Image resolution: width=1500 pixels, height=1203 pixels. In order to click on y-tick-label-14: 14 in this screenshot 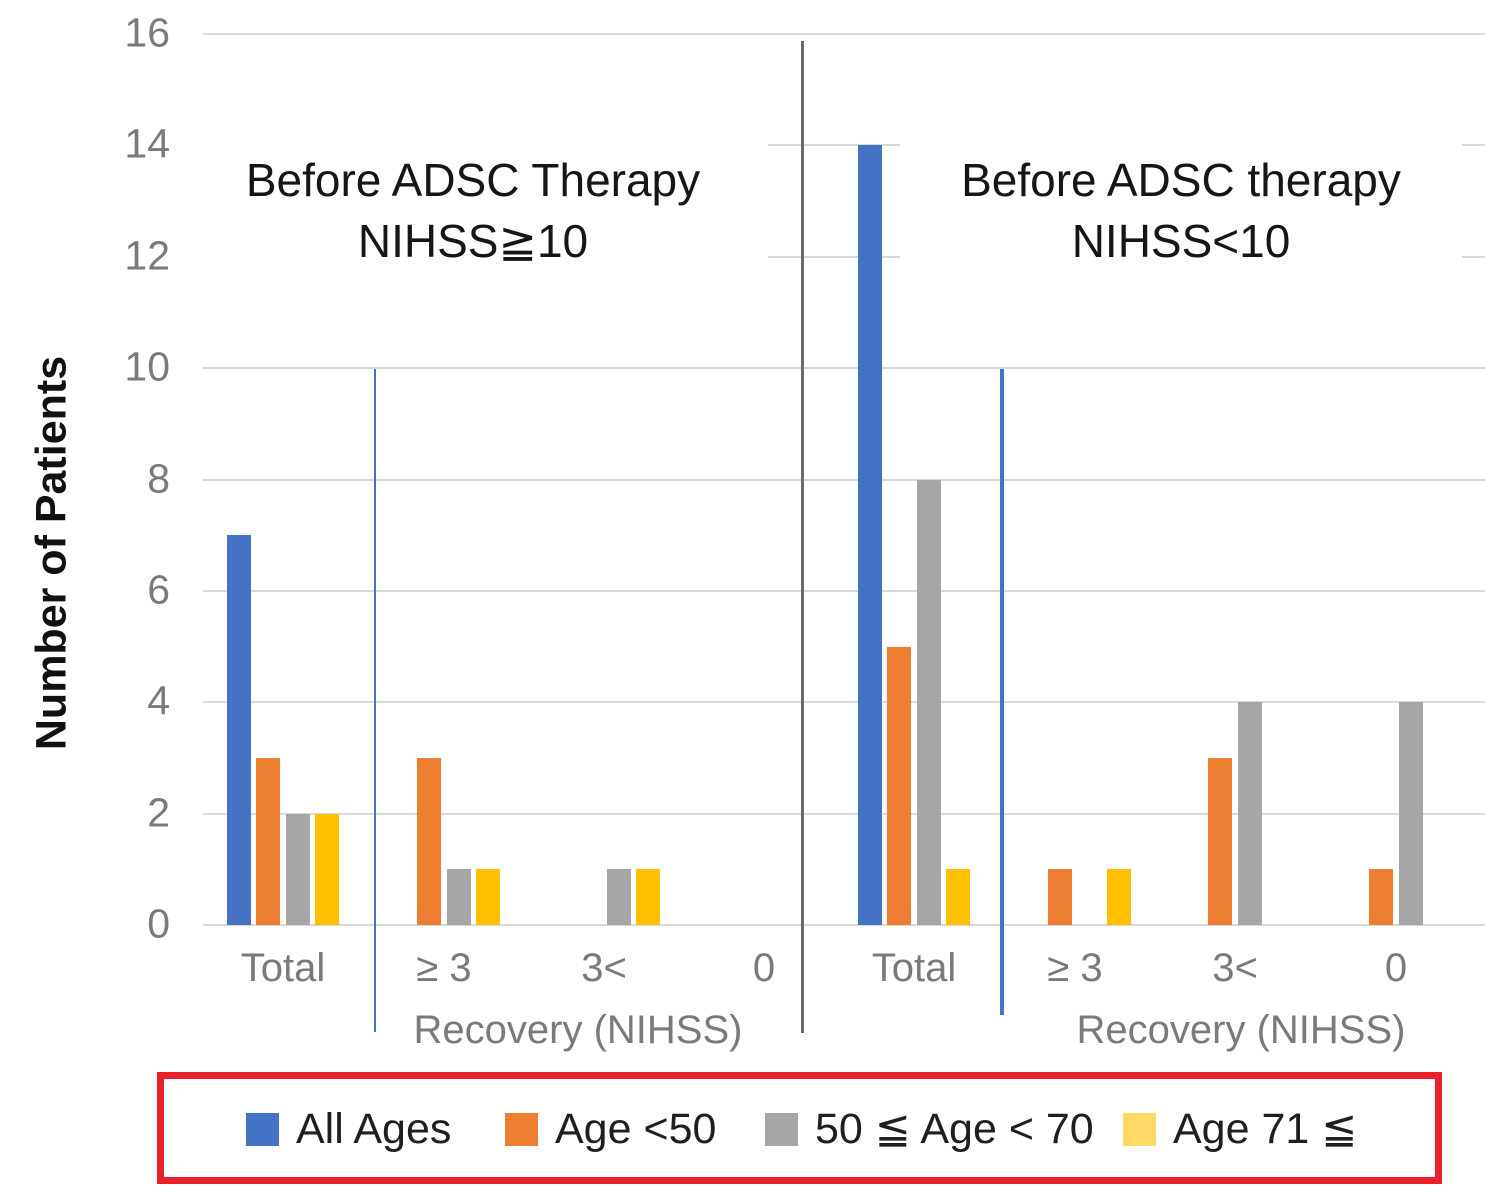, I will do `click(147, 144)`.